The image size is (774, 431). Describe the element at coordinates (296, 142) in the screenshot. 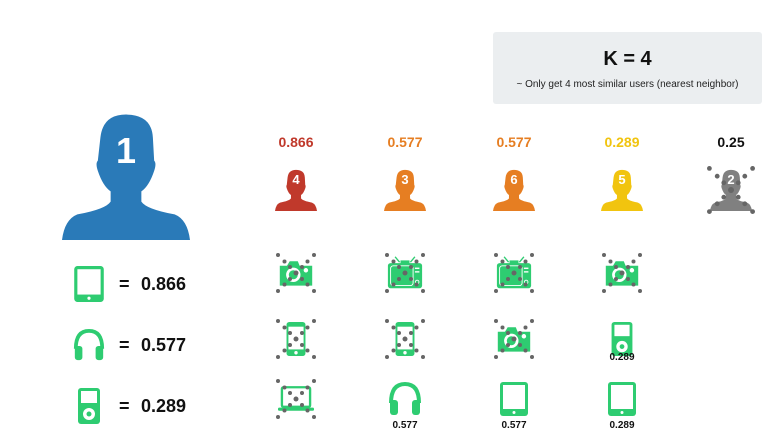

I see `neighbor-score: 0.866` at that location.